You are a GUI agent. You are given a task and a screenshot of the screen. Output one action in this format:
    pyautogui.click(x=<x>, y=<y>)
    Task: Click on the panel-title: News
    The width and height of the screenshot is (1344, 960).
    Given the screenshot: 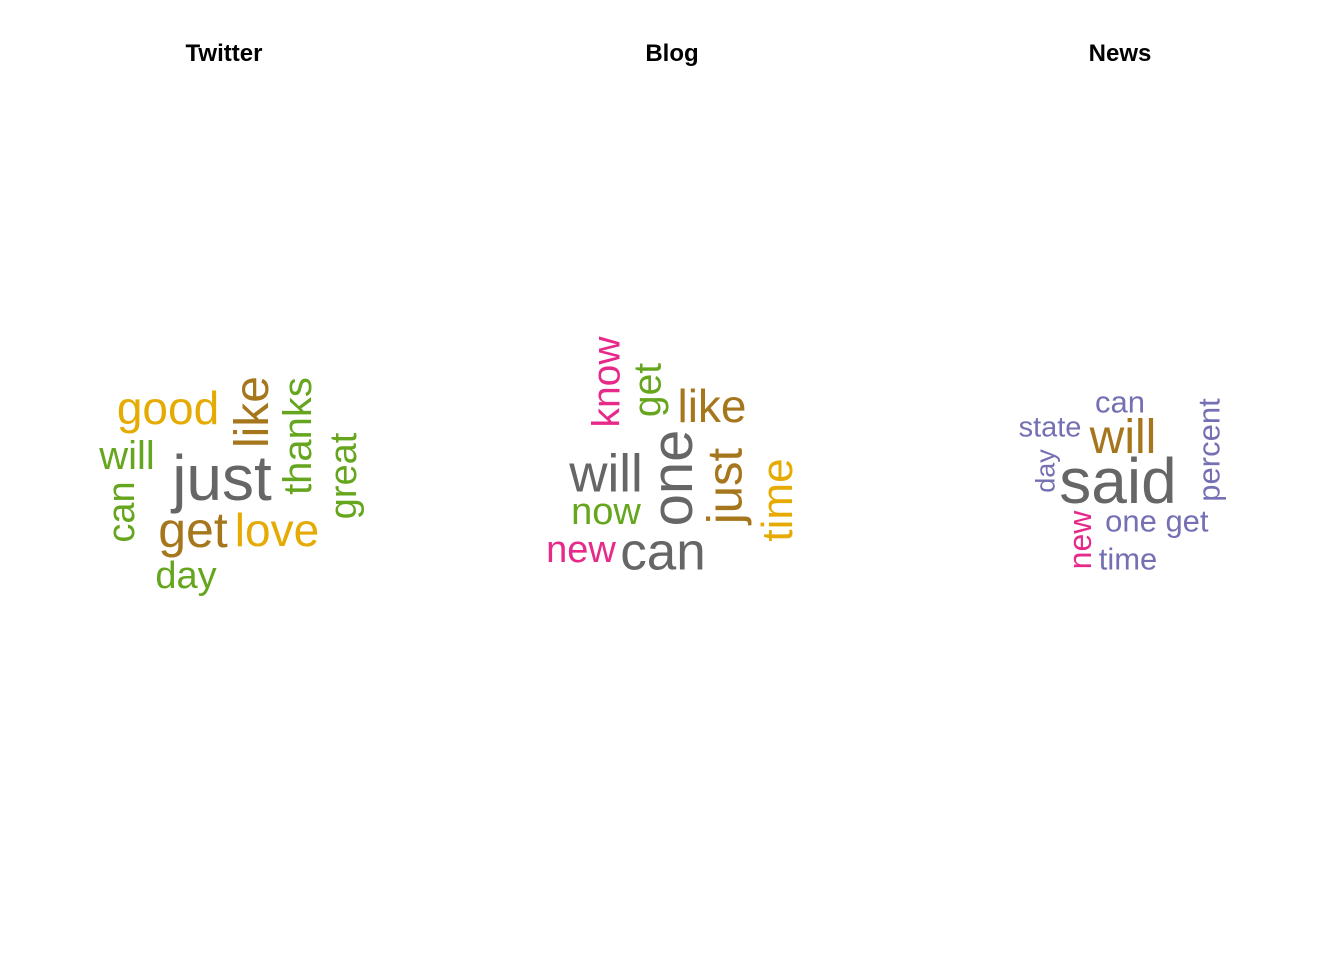 What is the action you would take?
    pyautogui.click(x=1120, y=53)
    